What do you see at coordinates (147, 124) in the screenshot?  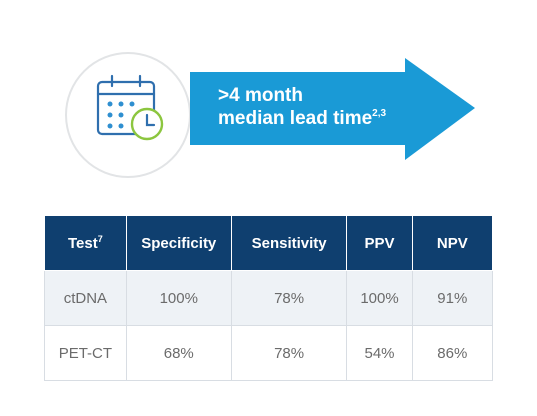 I see `clock-icon` at bounding box center [147, 124].